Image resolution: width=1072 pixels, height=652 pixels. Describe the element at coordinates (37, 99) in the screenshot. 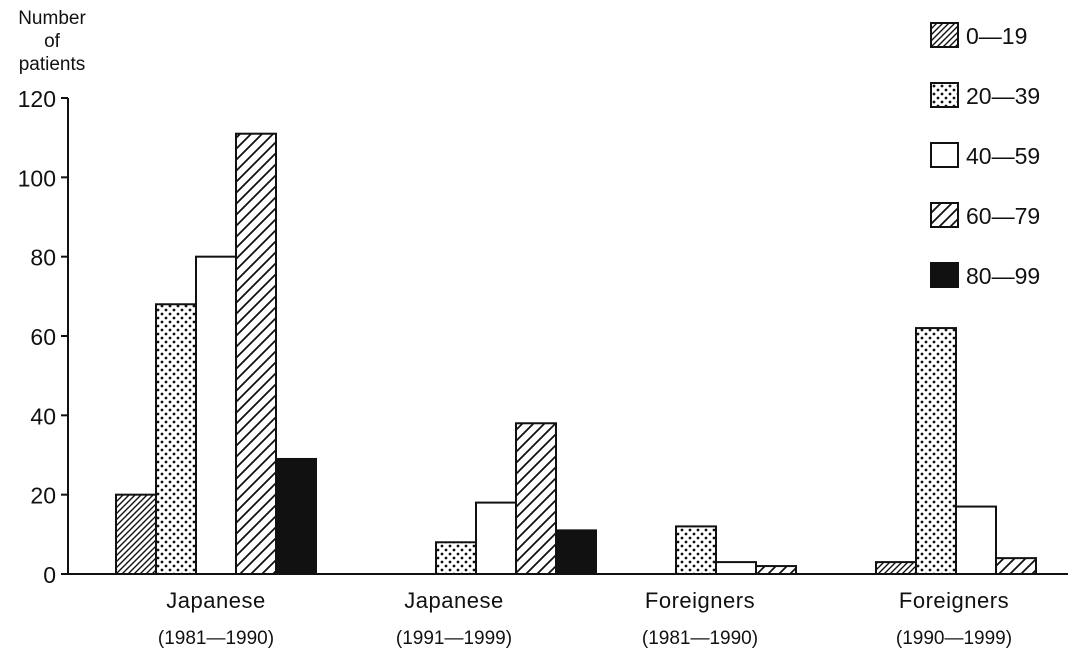

I see `y-tick-label: 120` at that location.